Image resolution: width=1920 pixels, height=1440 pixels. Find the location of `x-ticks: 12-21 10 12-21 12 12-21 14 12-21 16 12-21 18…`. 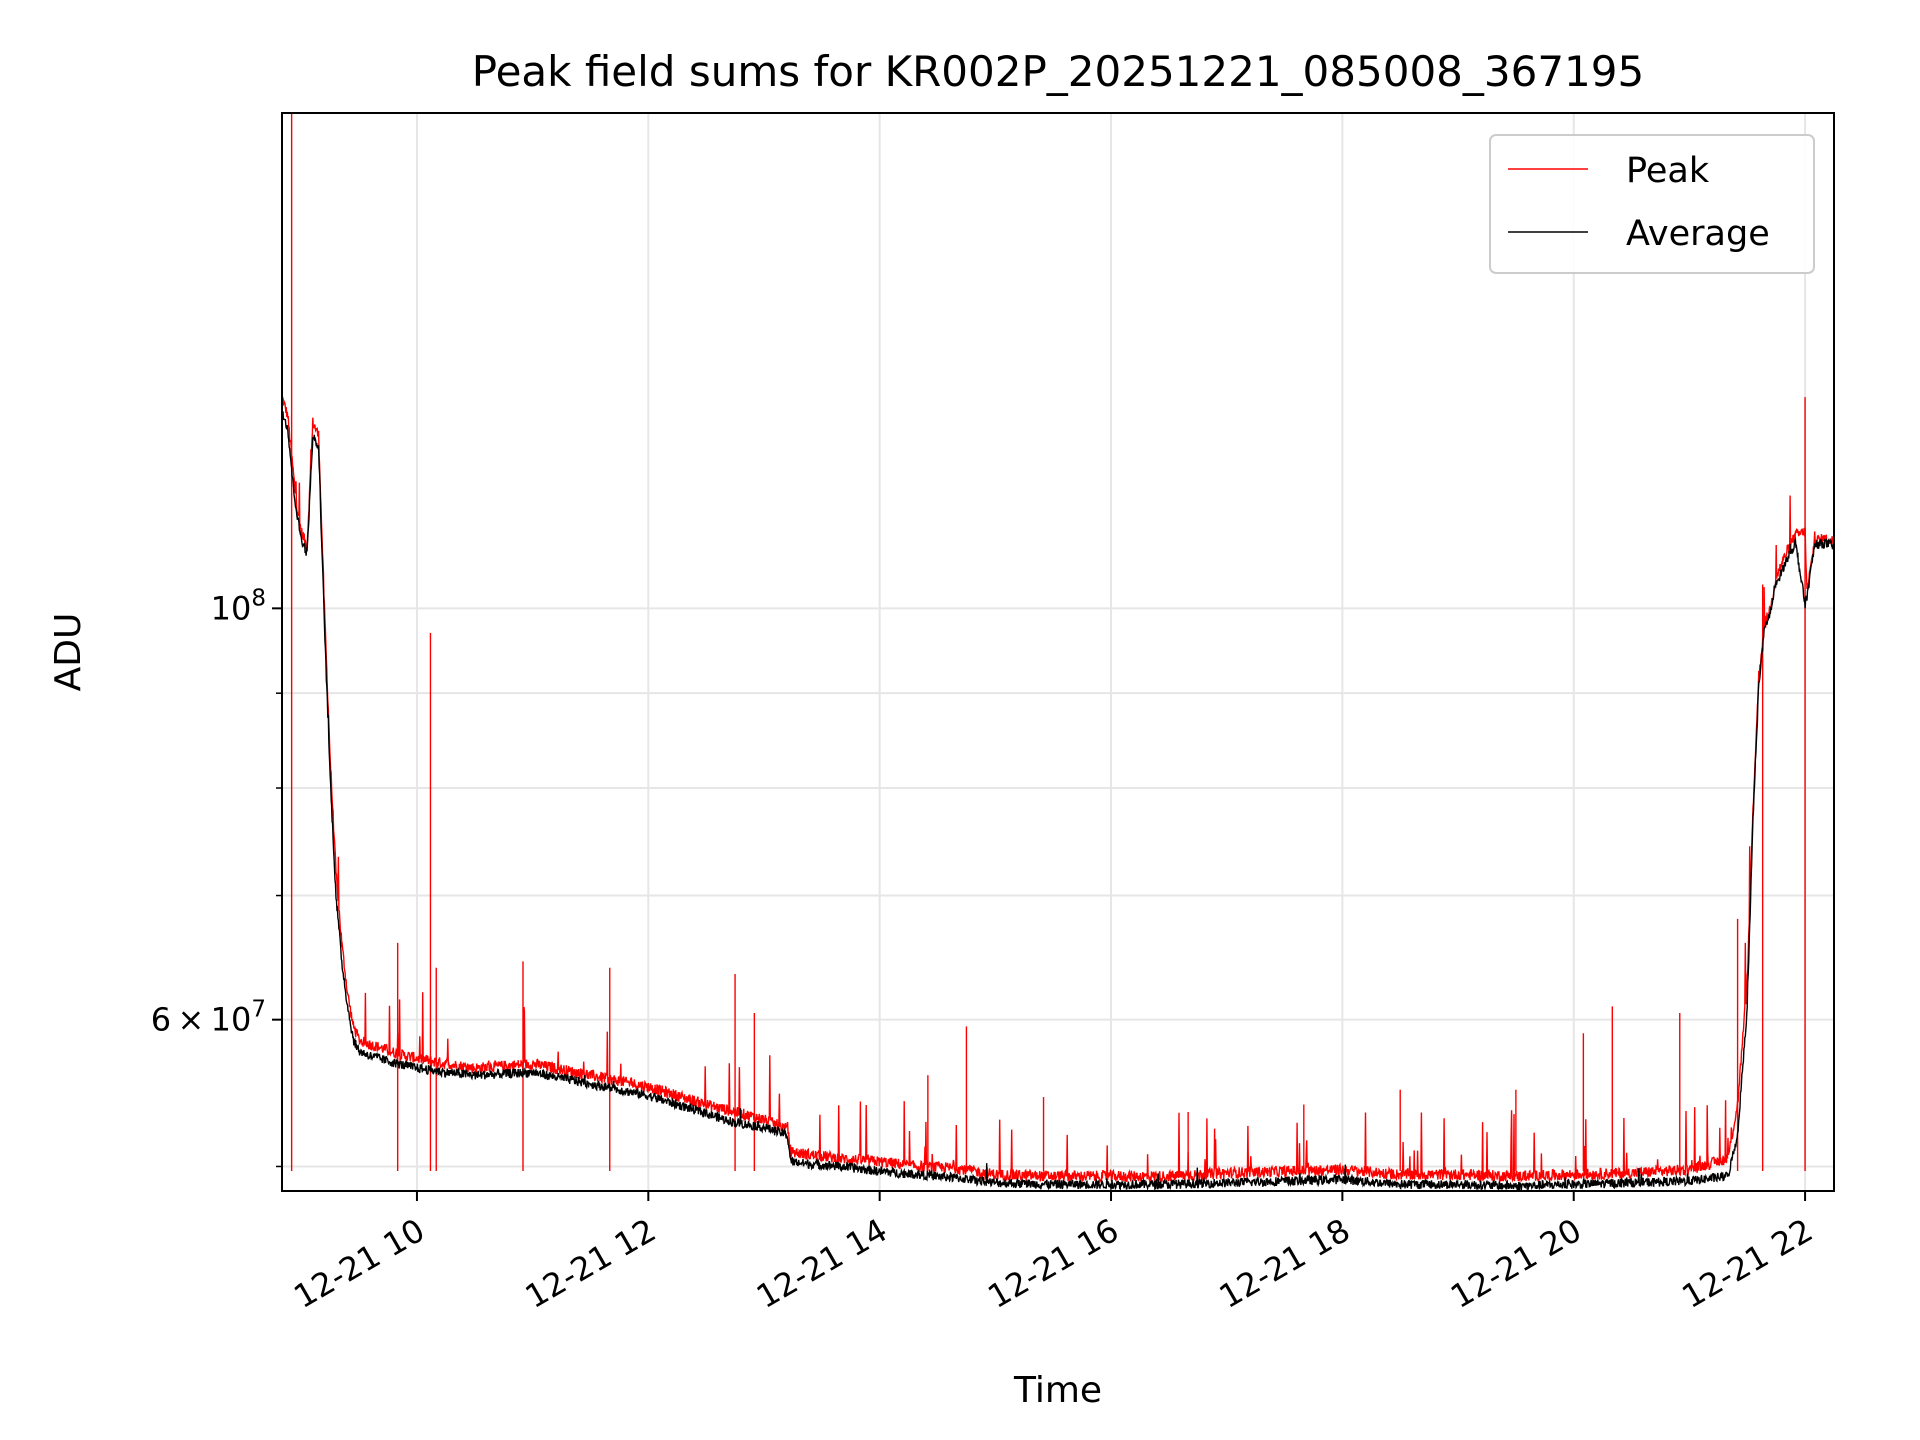

x-ticks: 12-21 10 12-21 12 12-21 14 12-21 16 12-21 18… is located at coordinates (1053, 1253).